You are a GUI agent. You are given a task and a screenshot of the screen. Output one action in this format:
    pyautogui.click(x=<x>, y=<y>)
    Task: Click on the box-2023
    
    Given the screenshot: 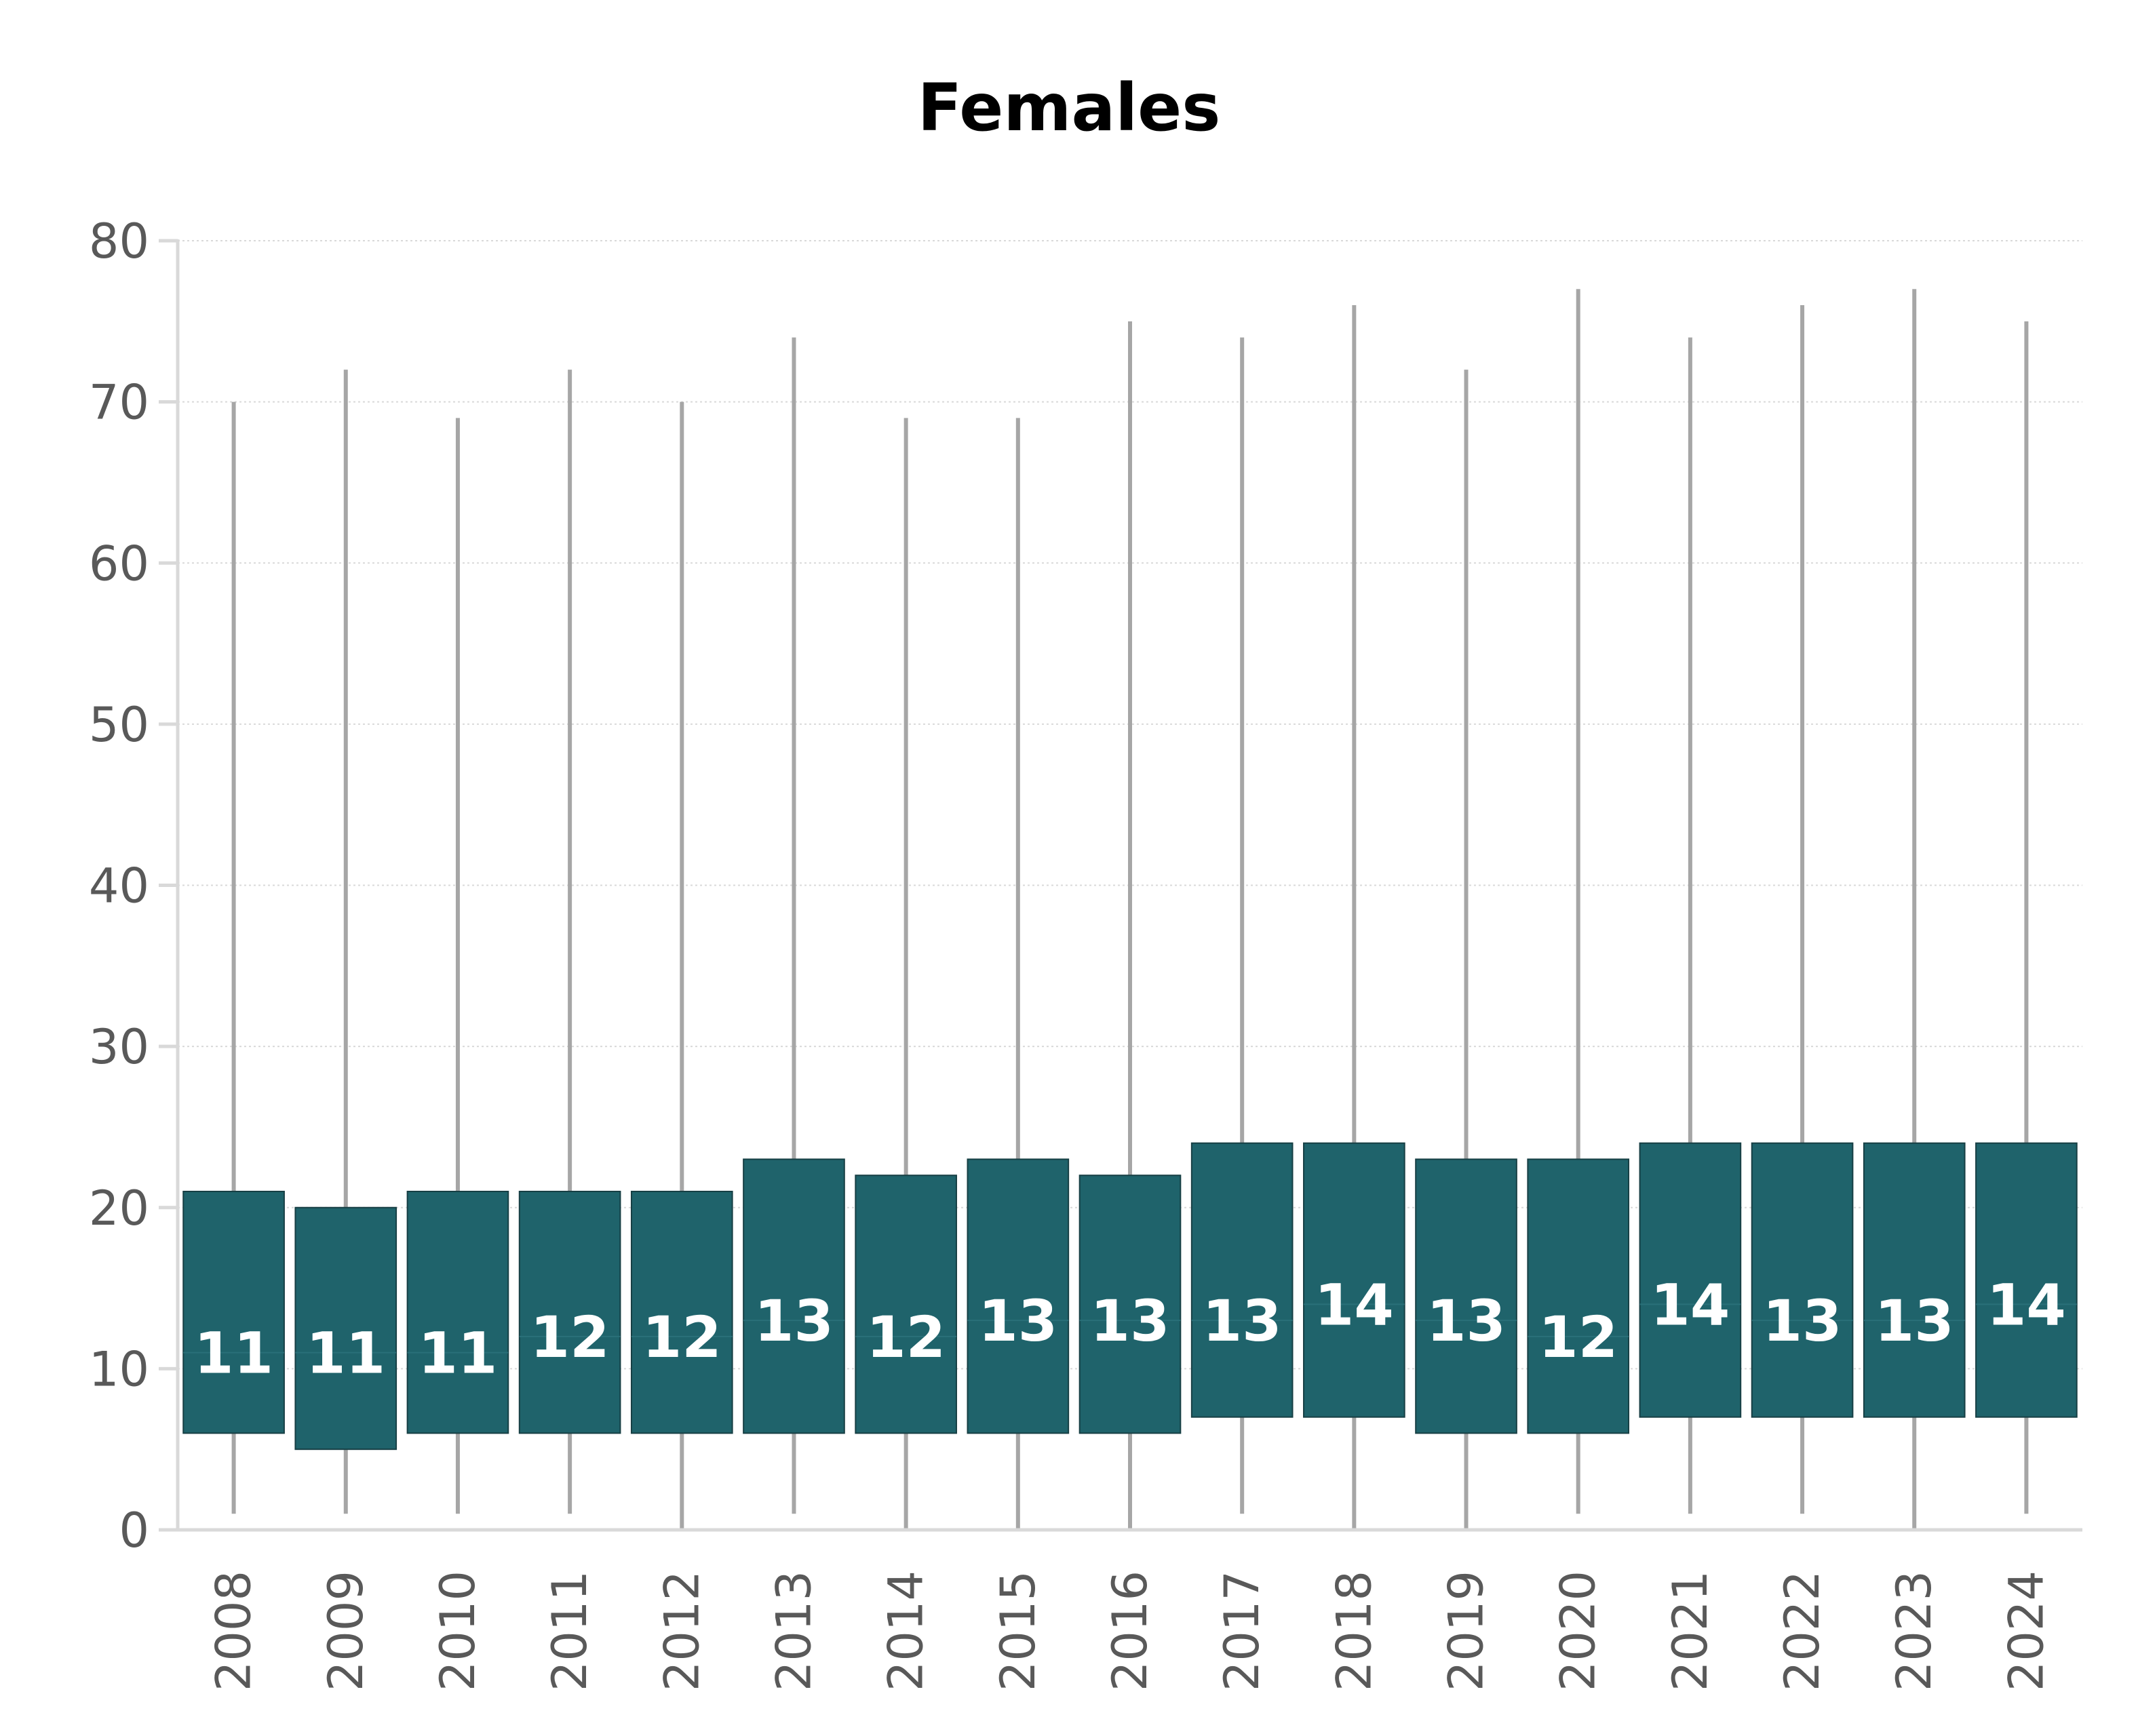 What is the action you would take?
    pyautogui.click(x=1914, y=1280)
    